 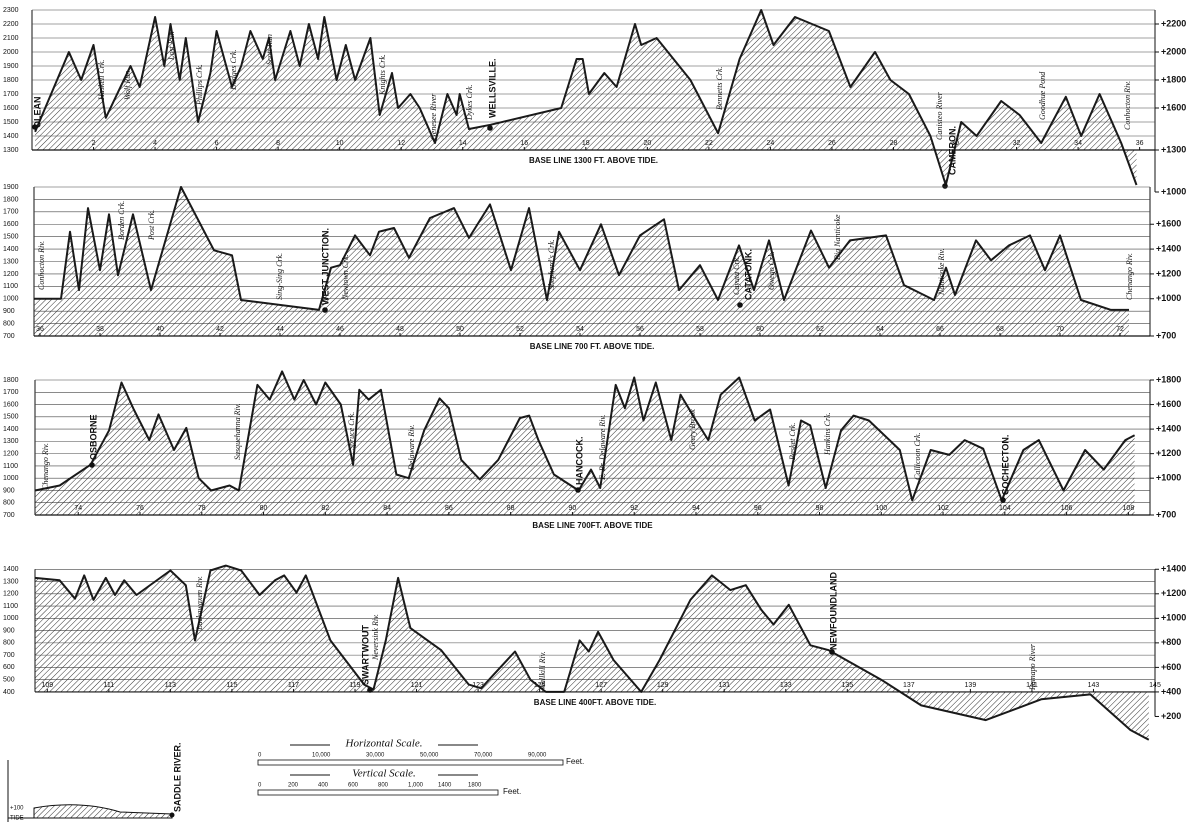 I want to click on inset-profile, so click(x=103, y=811).